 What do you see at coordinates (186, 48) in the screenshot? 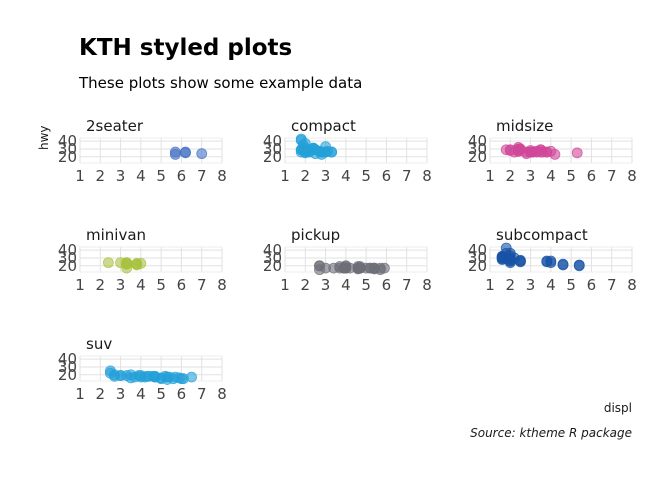
I see `chart-title: KTH styled plots` at bounding box center [186, 48].